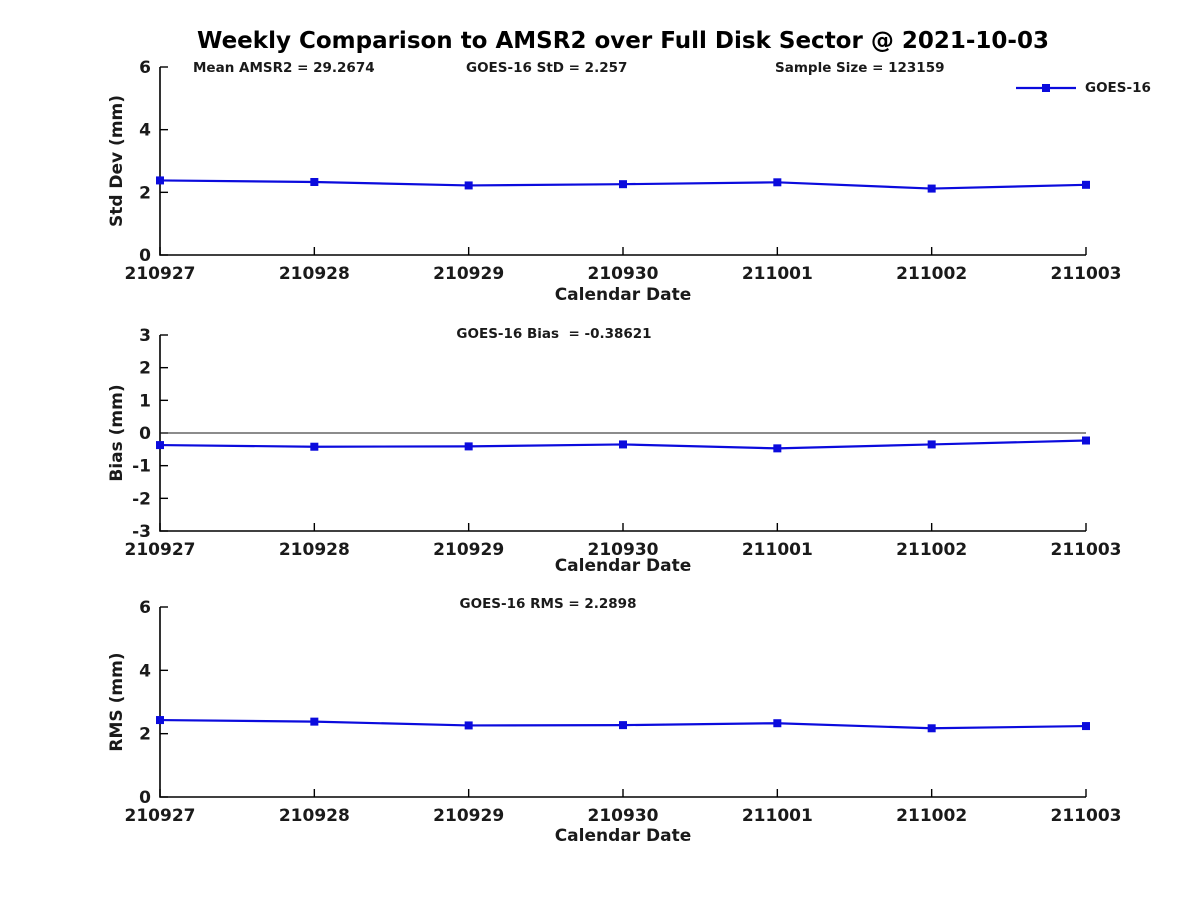 The image size is (1200, 900). What do you see at coordinates (141, 467) in the screenshot?
I see `y-tick-label: -1` at bounding box center [141, 467].